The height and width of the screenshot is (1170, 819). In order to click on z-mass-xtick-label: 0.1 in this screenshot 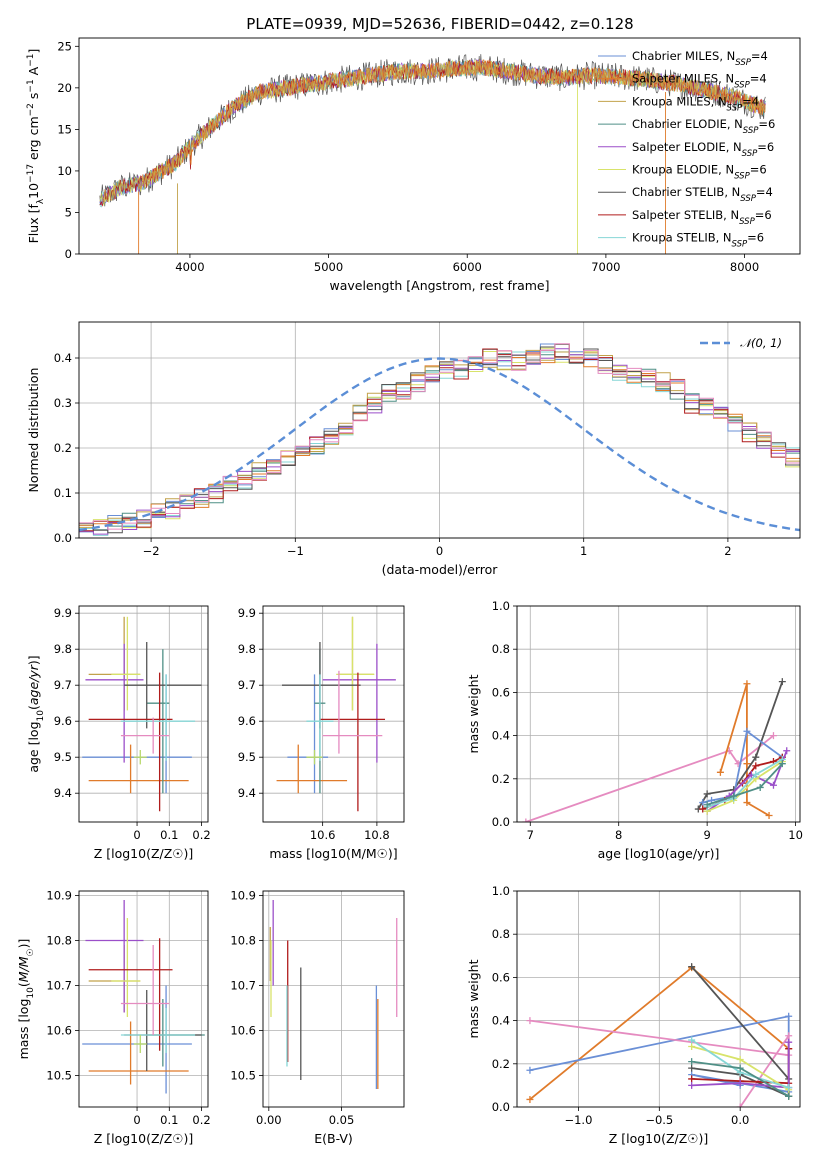, I will do `click(169, 1120)`.